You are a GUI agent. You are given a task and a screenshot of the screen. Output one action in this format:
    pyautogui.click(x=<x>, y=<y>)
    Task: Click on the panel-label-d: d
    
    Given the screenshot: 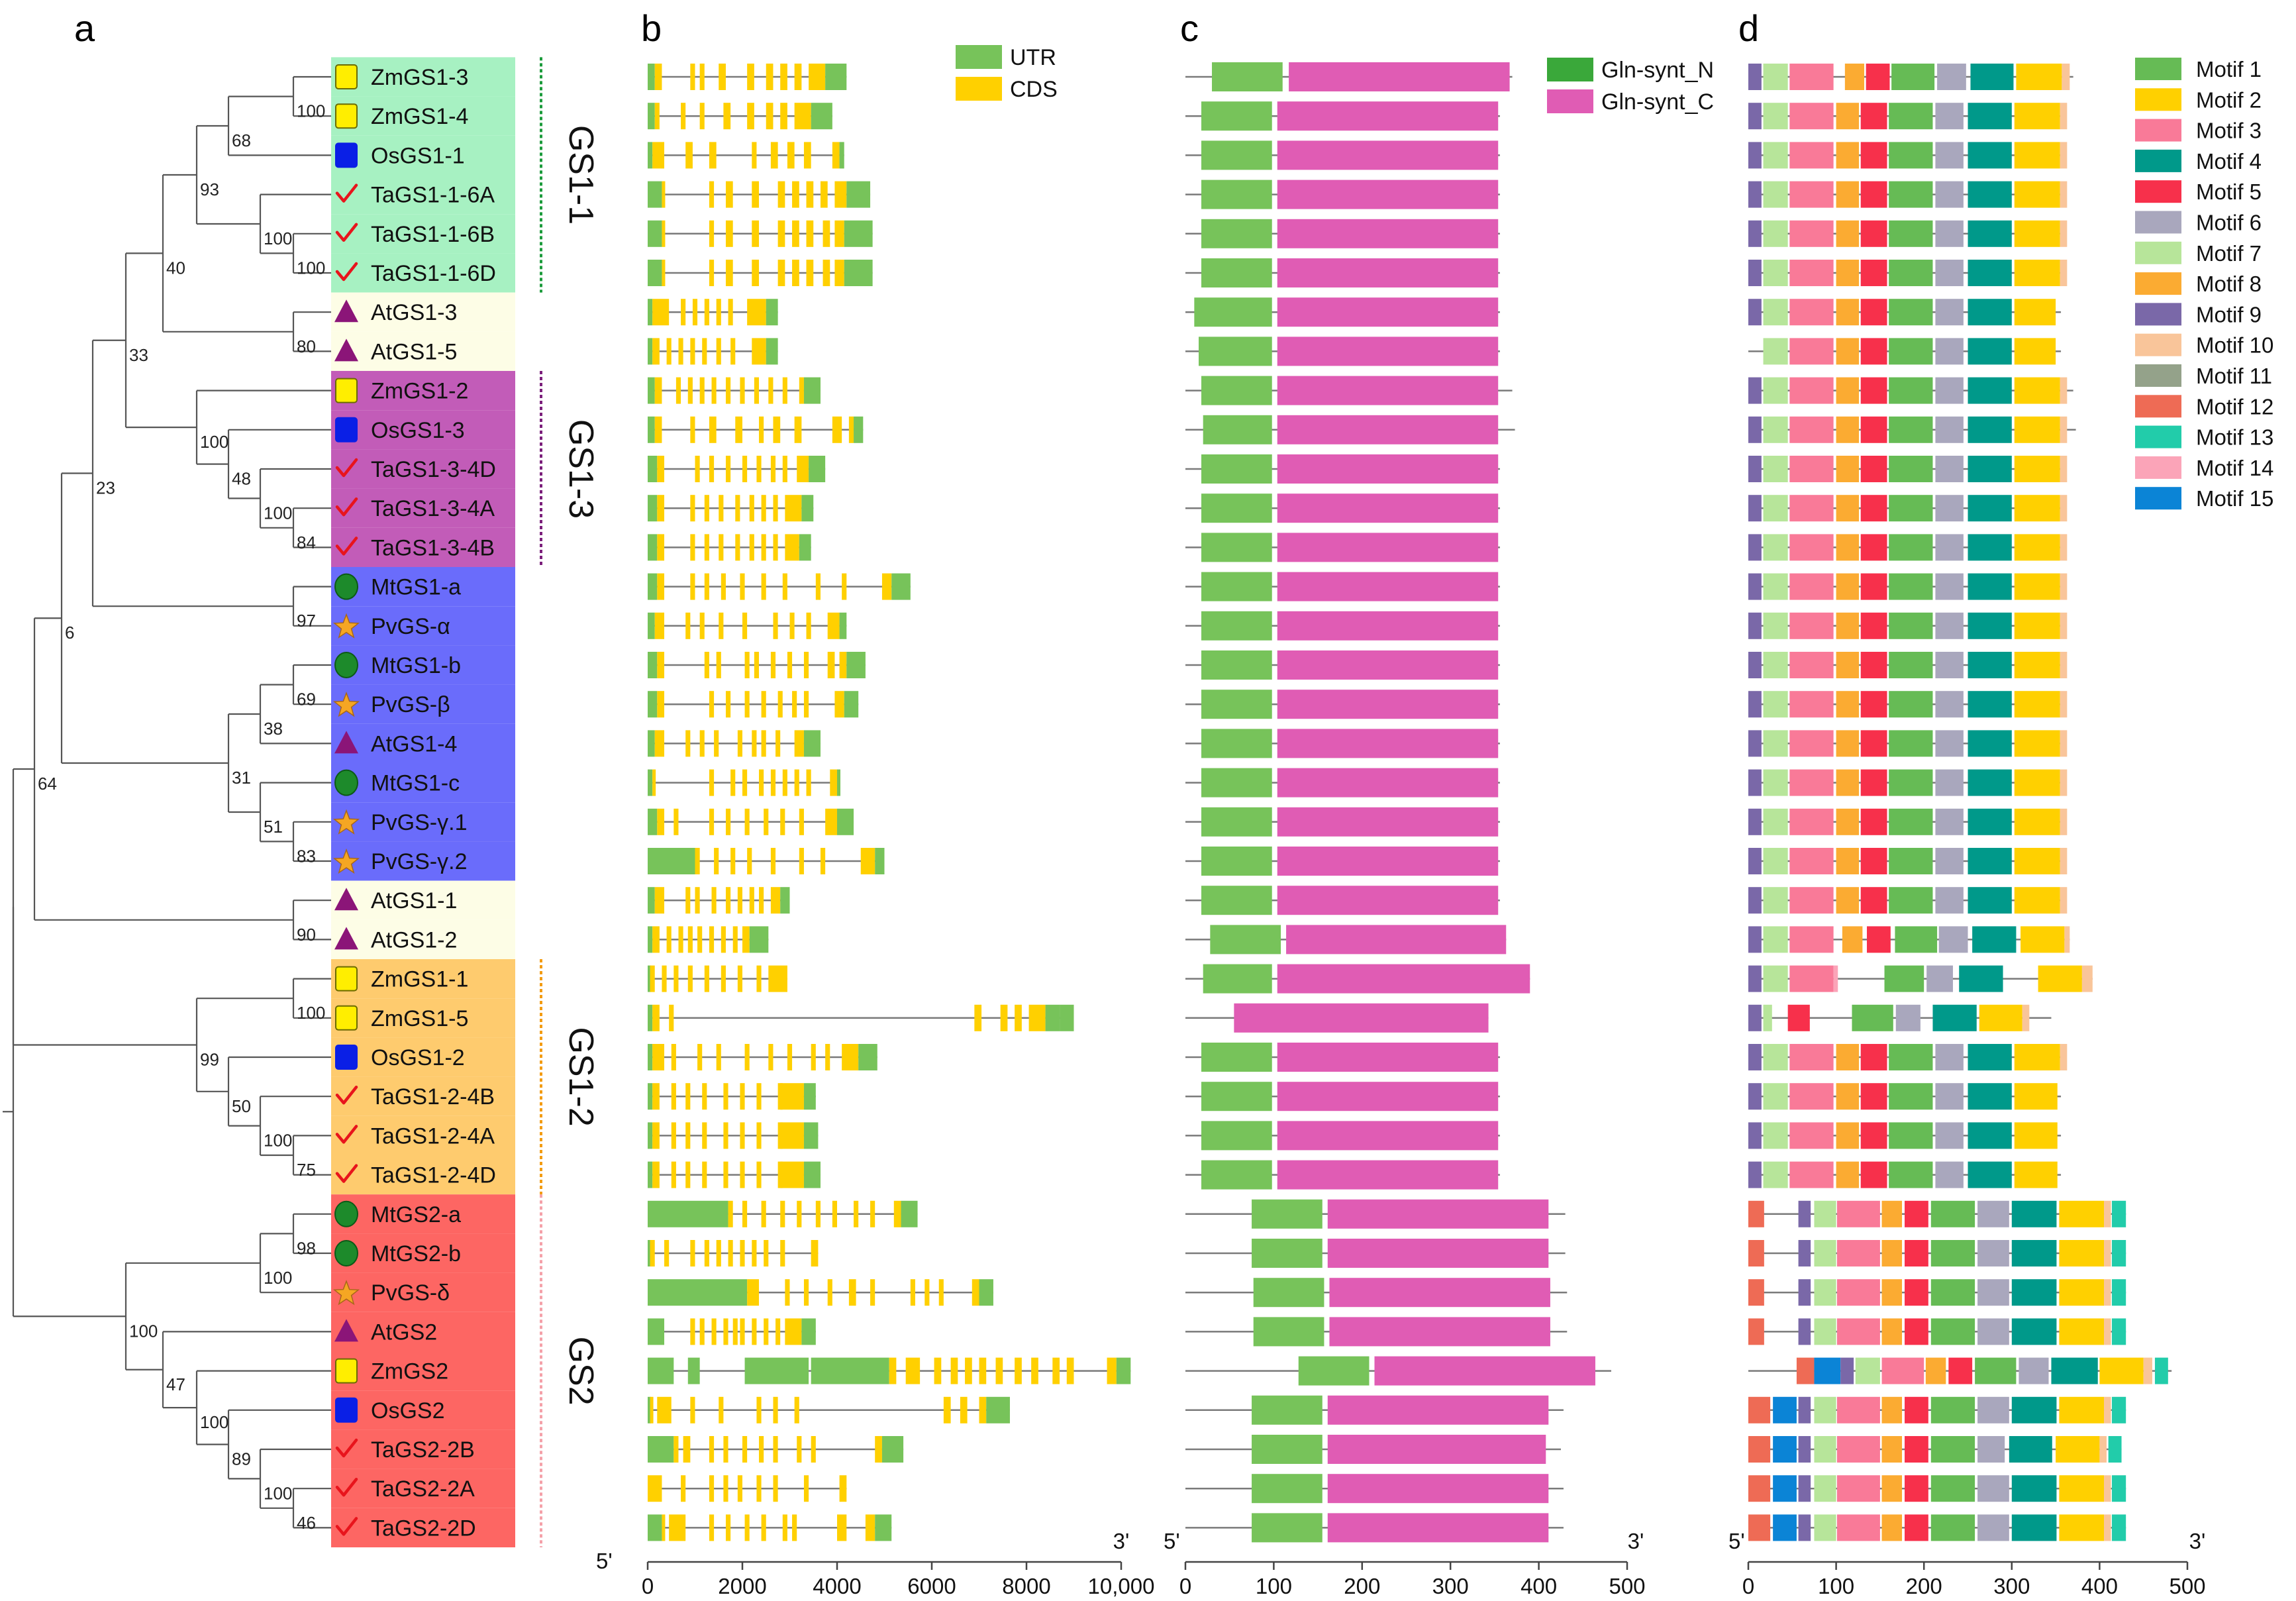 What is the action you would take?
    pyautogui.click(x=1748, y=28)
    